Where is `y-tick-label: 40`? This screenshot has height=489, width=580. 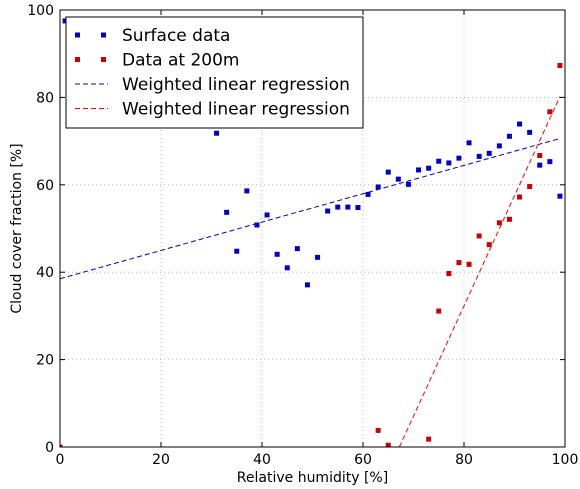 y-tick-label: 40 is located at coordinates (45, 273).